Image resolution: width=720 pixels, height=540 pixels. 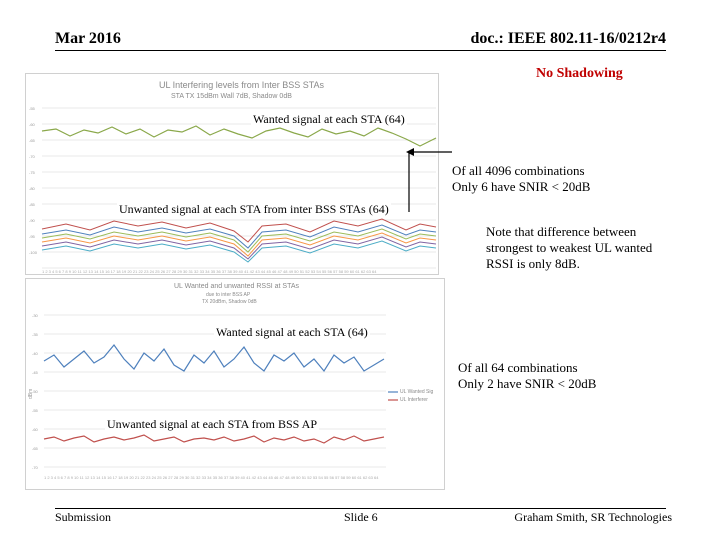 I want to click on no-shadowing-banner: No Shadowing, so click(x=579, y=73).